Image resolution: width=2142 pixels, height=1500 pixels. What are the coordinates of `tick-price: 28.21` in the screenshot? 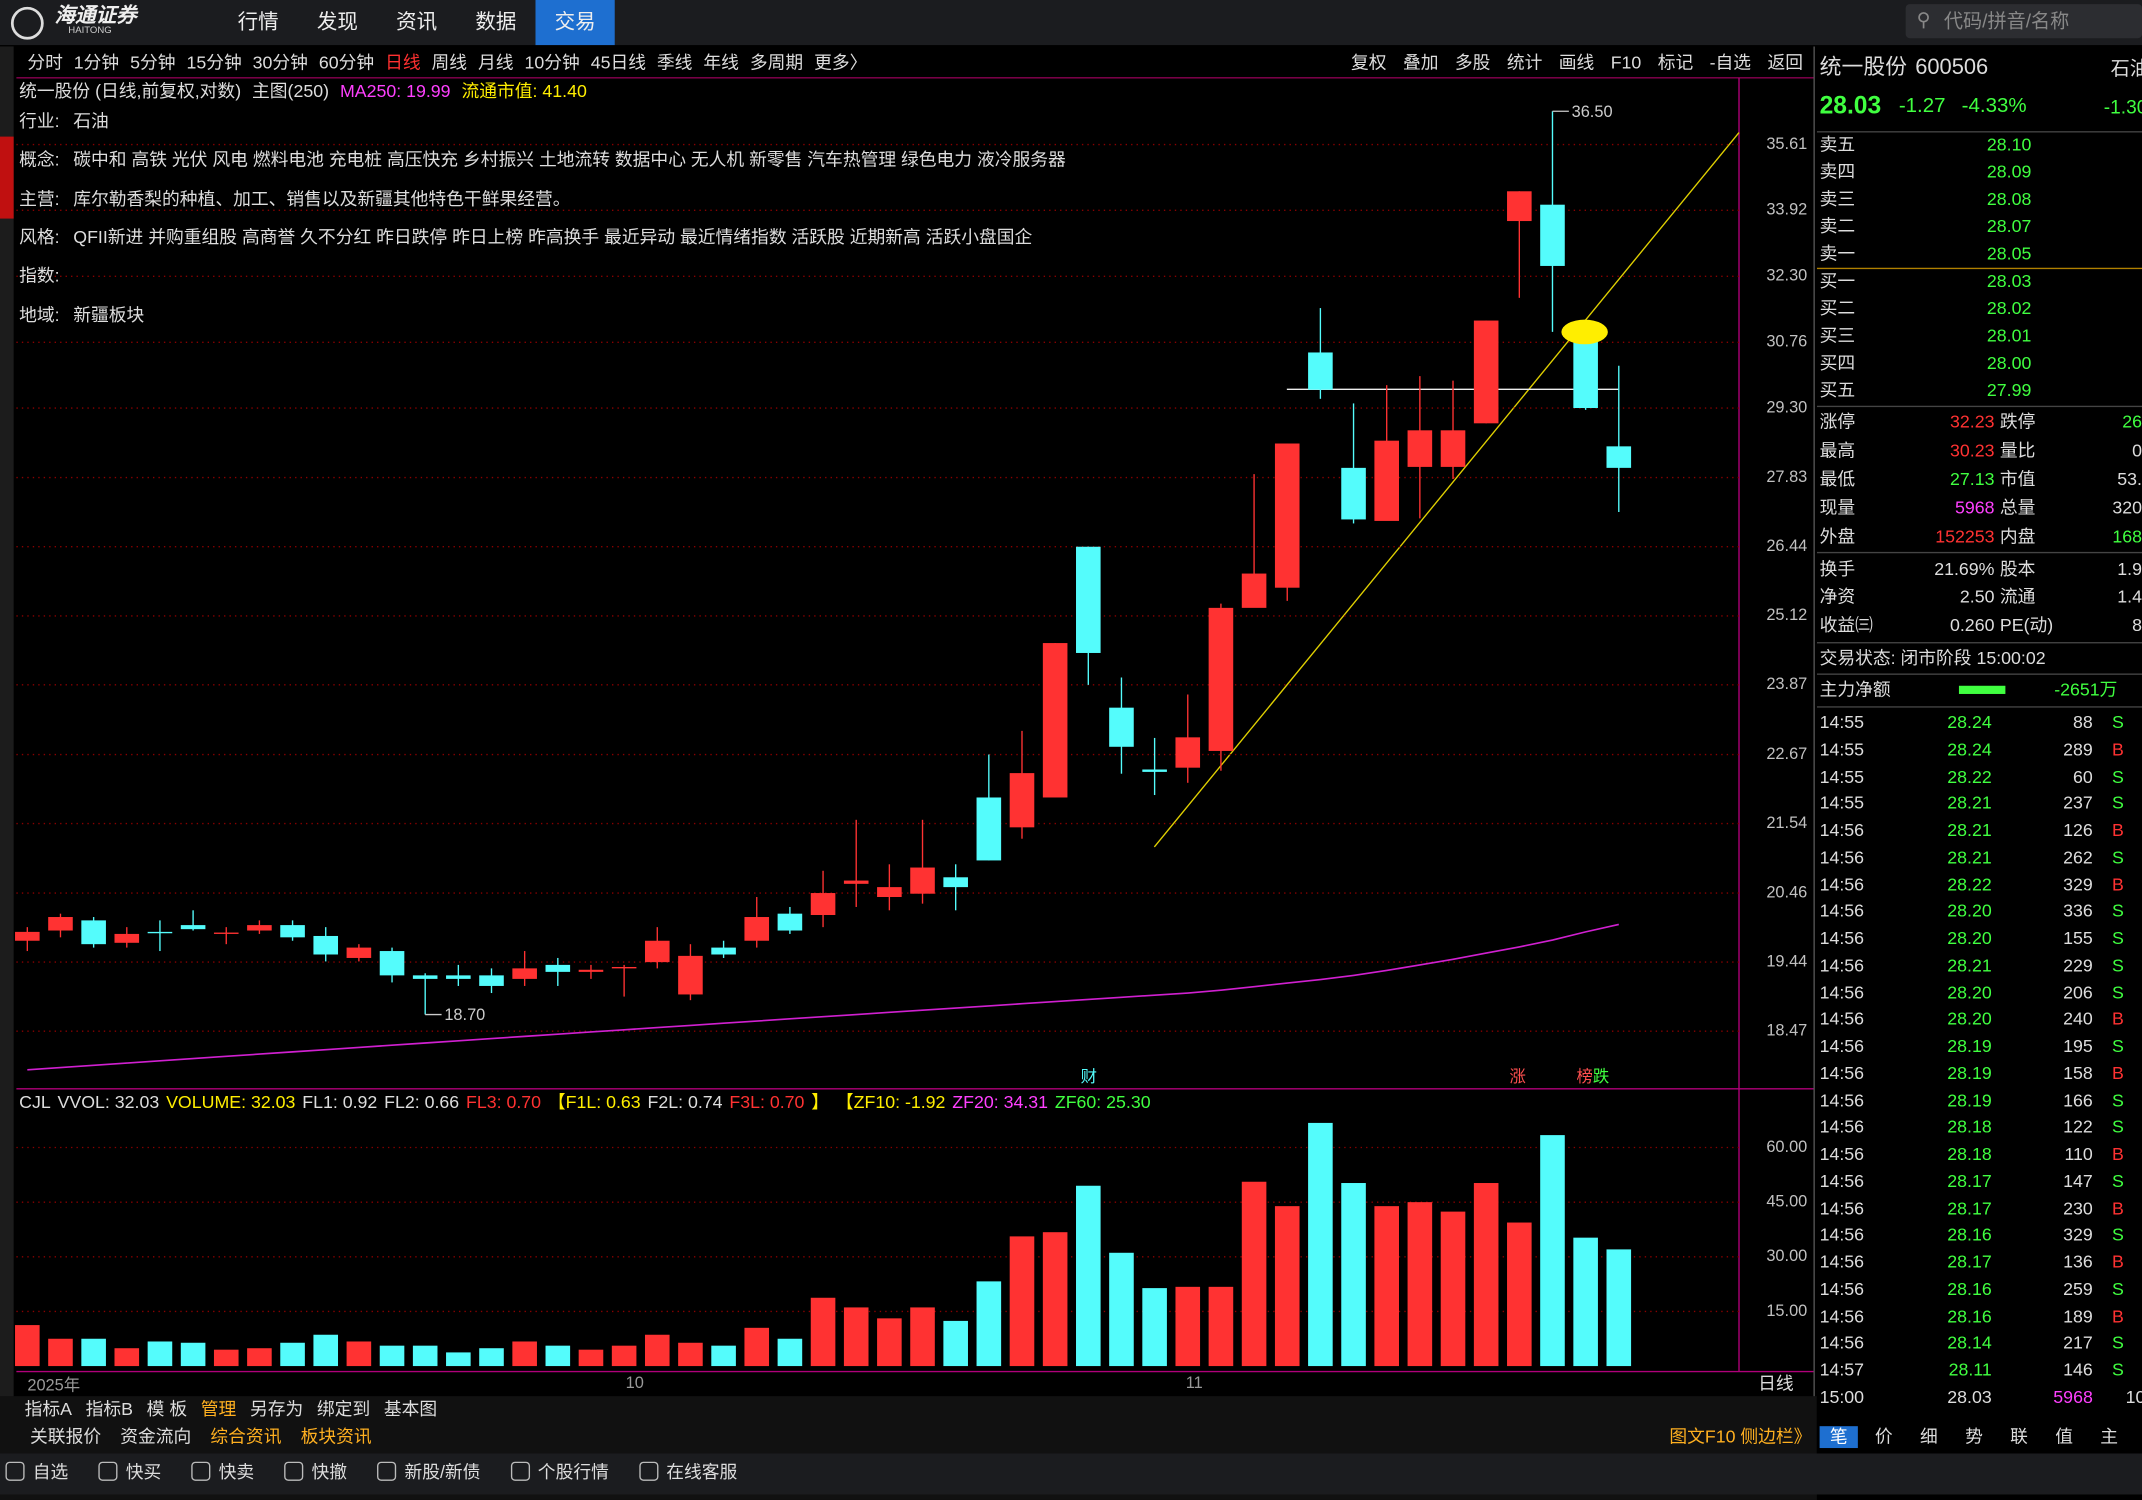 It's located at (1969, 857).